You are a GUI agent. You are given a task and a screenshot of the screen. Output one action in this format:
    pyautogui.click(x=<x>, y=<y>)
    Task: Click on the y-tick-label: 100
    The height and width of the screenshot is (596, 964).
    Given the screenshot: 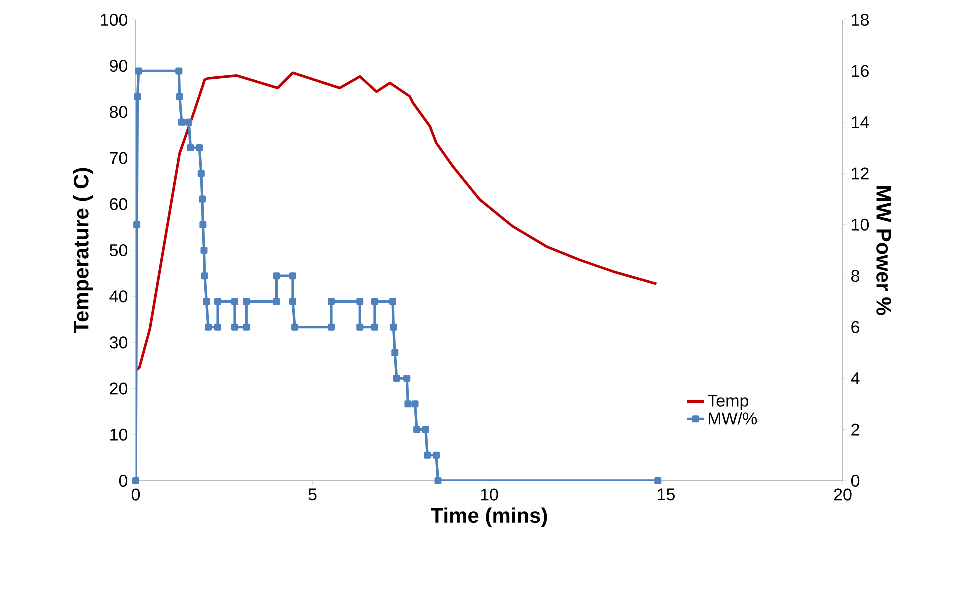 What is the action you would take?
    pyautogui.click(x=114, y=20)
    